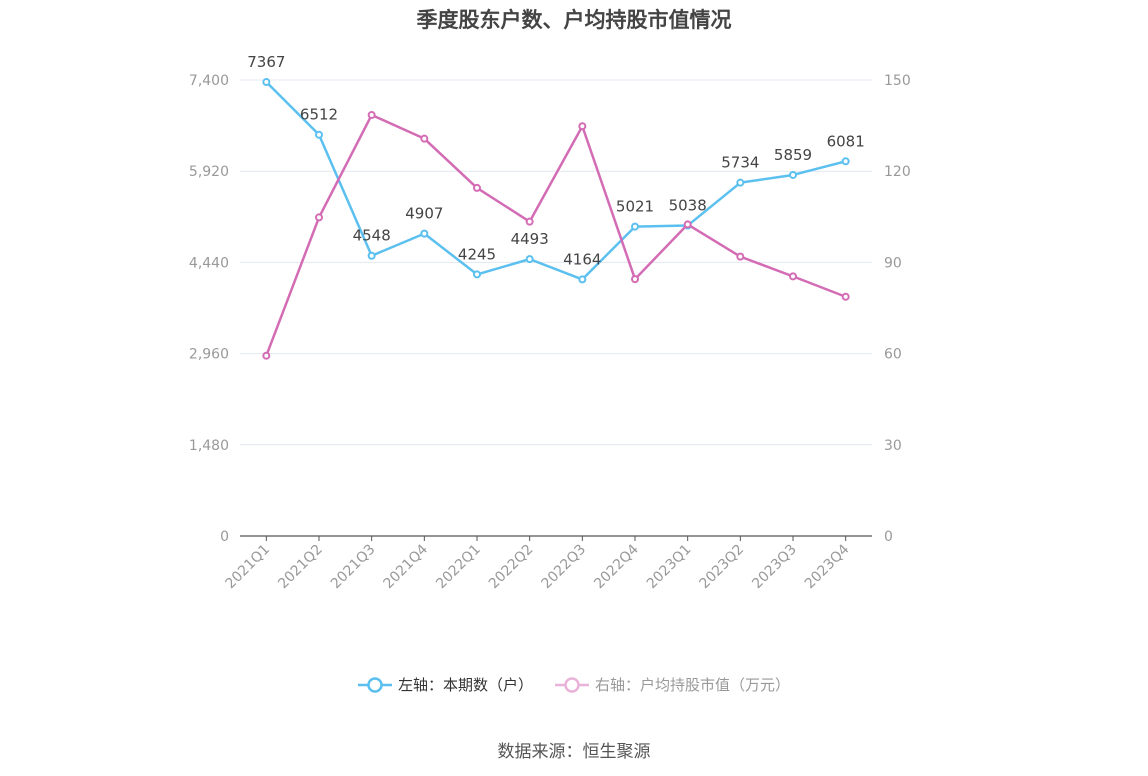 This screenshot has width=1148, height=776. What do you see at coordinates (248, 567) in the screenshot?
I see `x-tick-label: 2021Q1` at bounding box center [248, 567].